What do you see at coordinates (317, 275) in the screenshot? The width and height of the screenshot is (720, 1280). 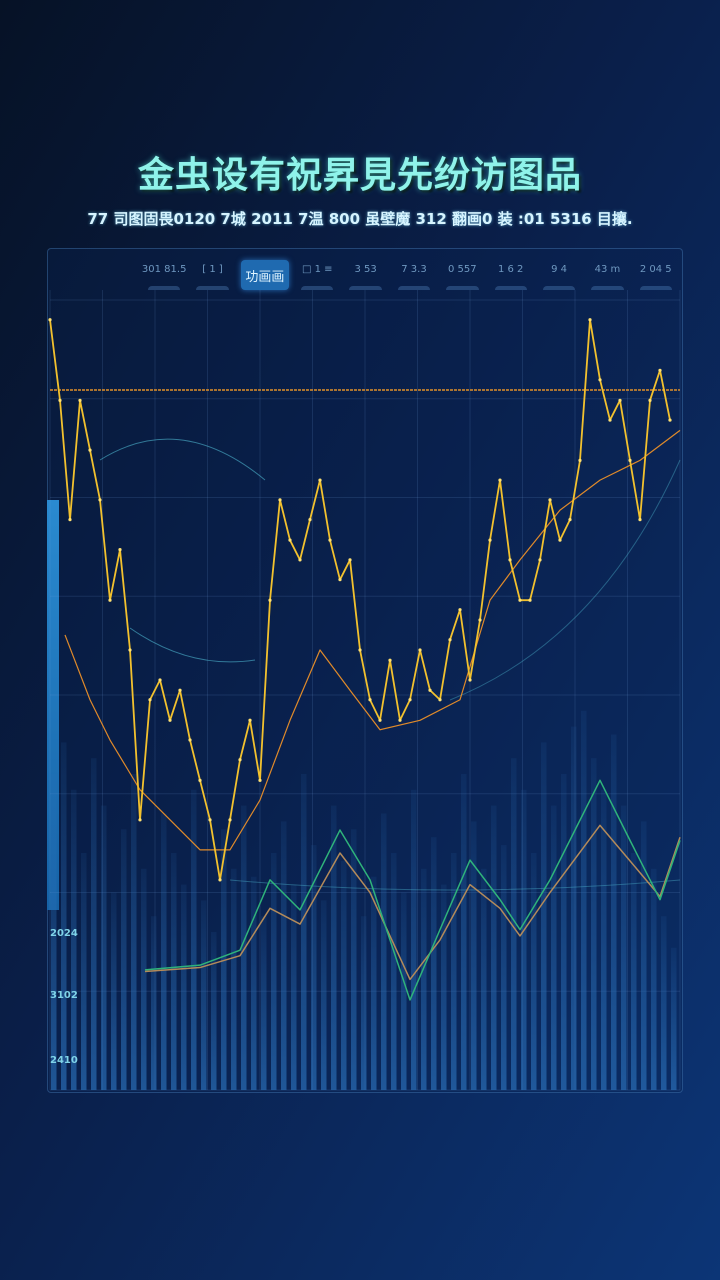 I see `tab-3: □ 1 ≡` at bounding box center [317, 275].